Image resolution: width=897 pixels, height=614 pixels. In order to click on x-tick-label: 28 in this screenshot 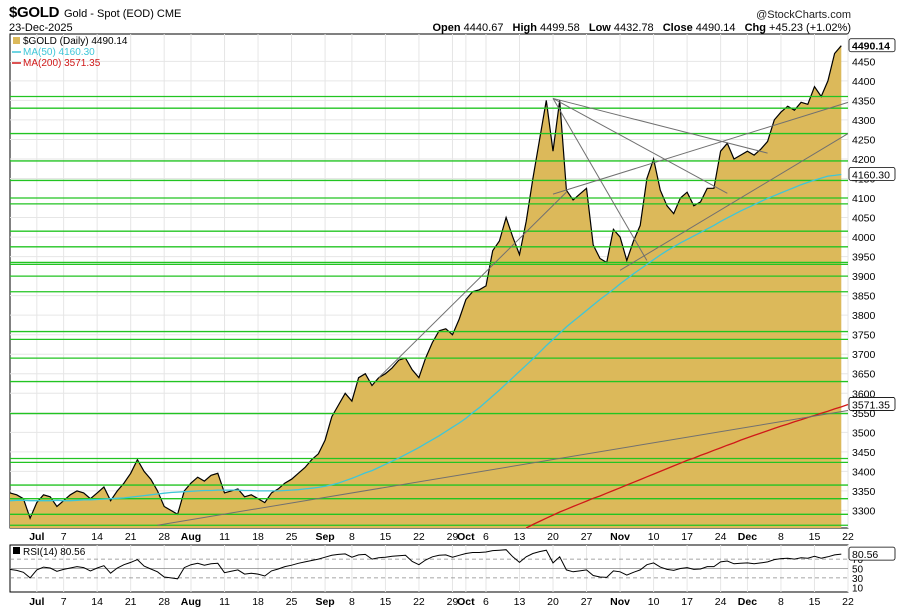, I will do `click(164, 537)`.